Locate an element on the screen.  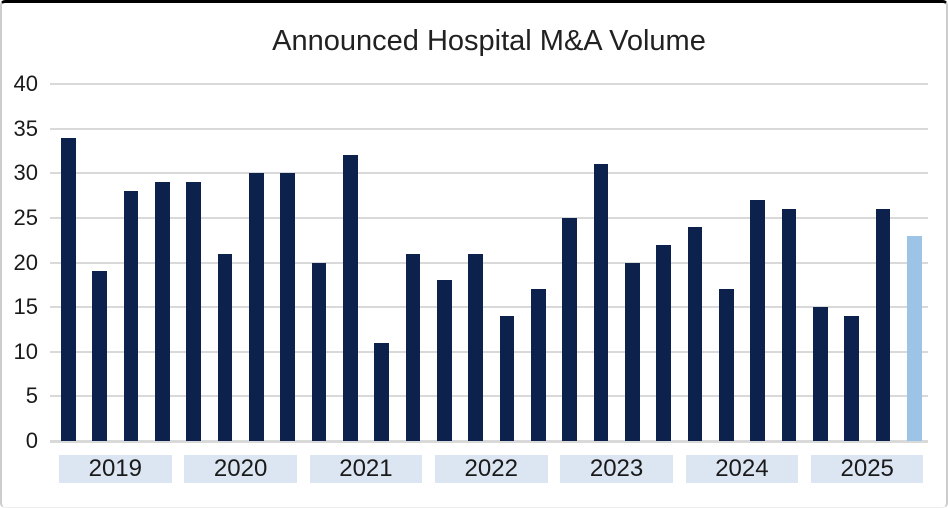
year-label: 2024 is located at coordinates (742, 469).